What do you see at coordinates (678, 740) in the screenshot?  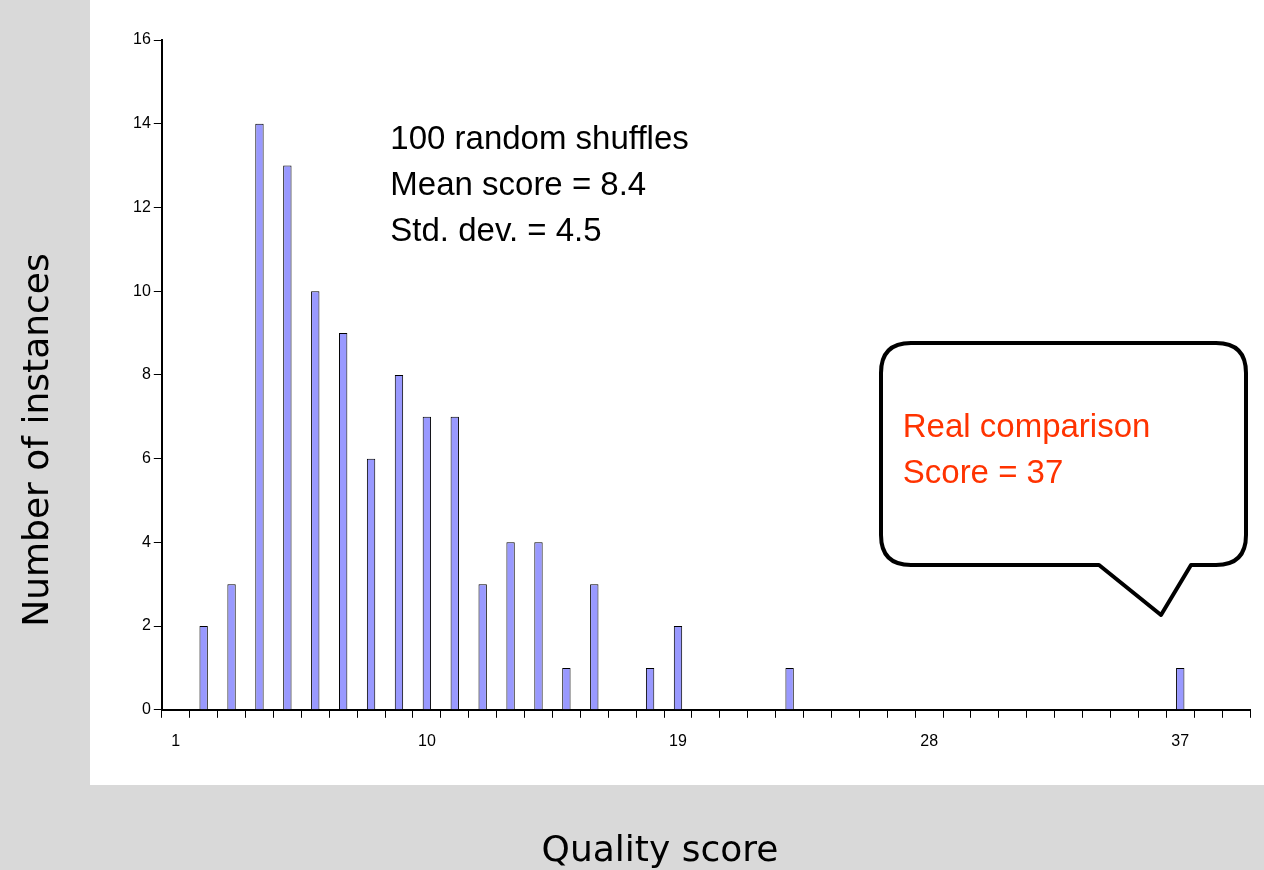 I see `x-tick-label: 19` at bounding box center [678, 740].